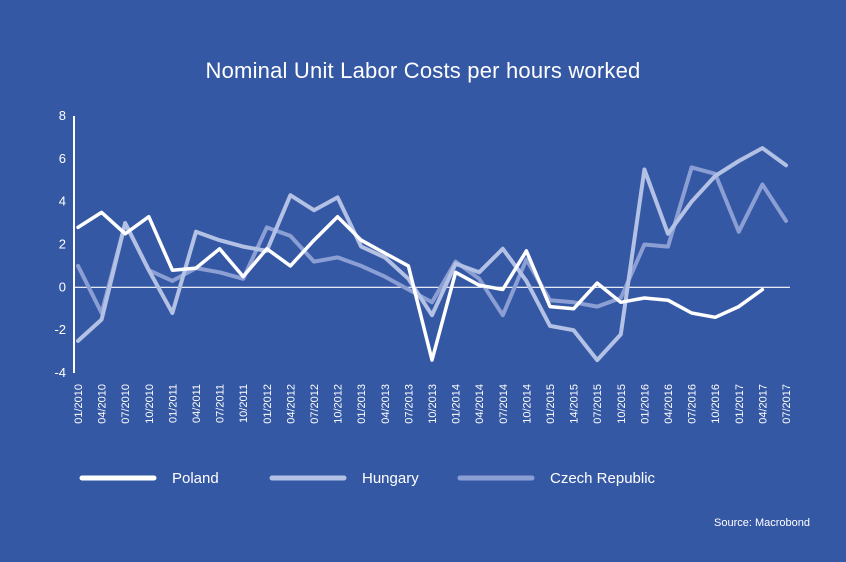 The height and width of the screenshot is (562, 846). What do you see at coordinates (221, 403) in the screenshot?
I see `x-tick-label: 07/2011` at bounding box center [221, 403].